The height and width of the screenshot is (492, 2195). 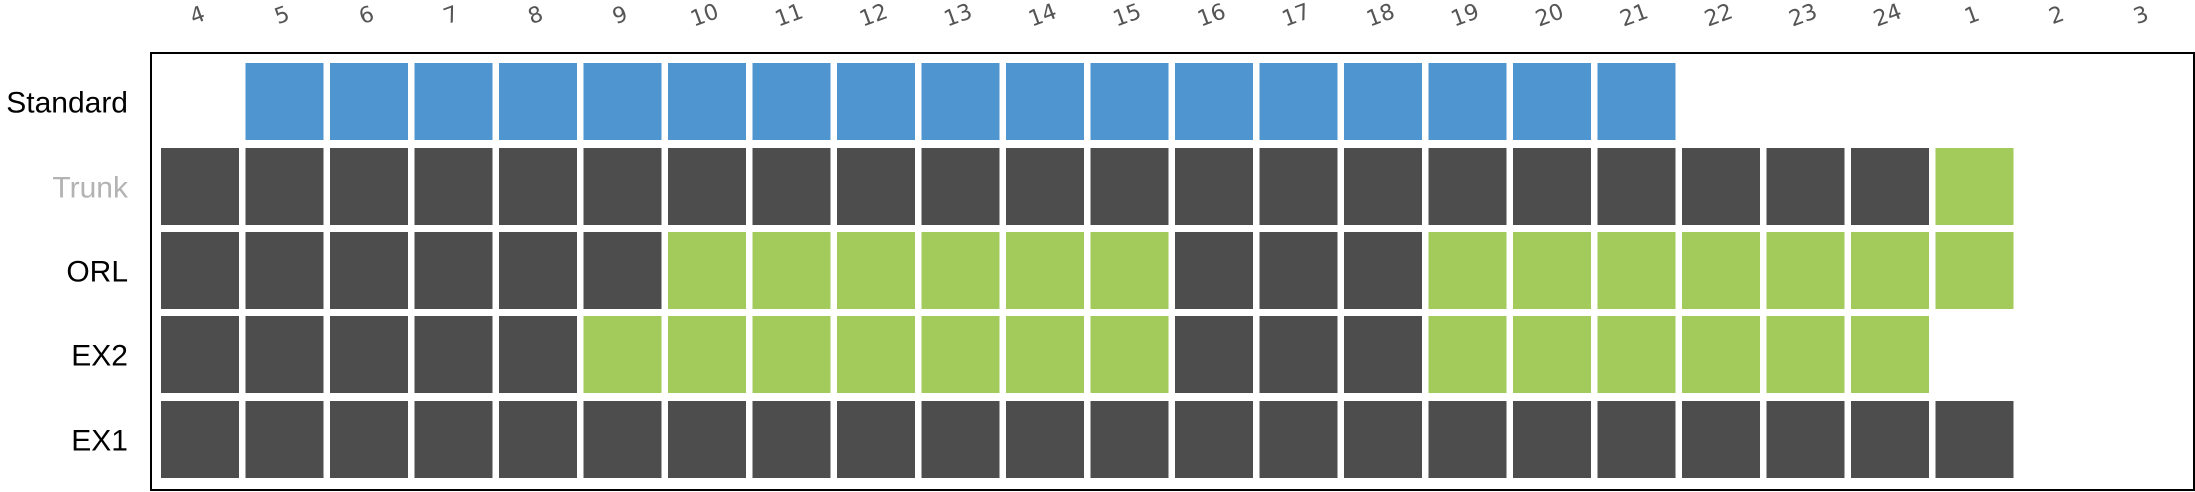 I want to click on row-label-ex1: EX1, so click(x=99, y=441).